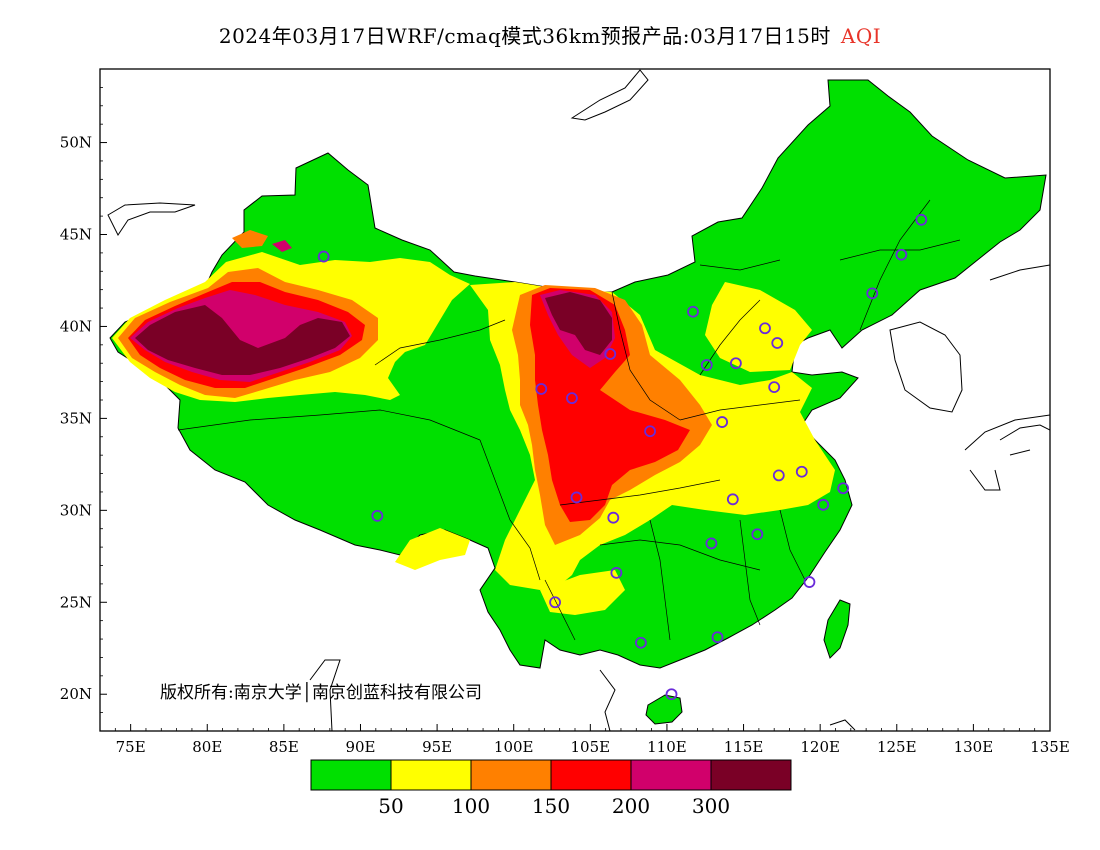 The image size is (1100, 850). What do you see at coordinates (131, 747) in the screenshot?
I see `lon-tick-label: 75E` at bounding box center [131, 747].